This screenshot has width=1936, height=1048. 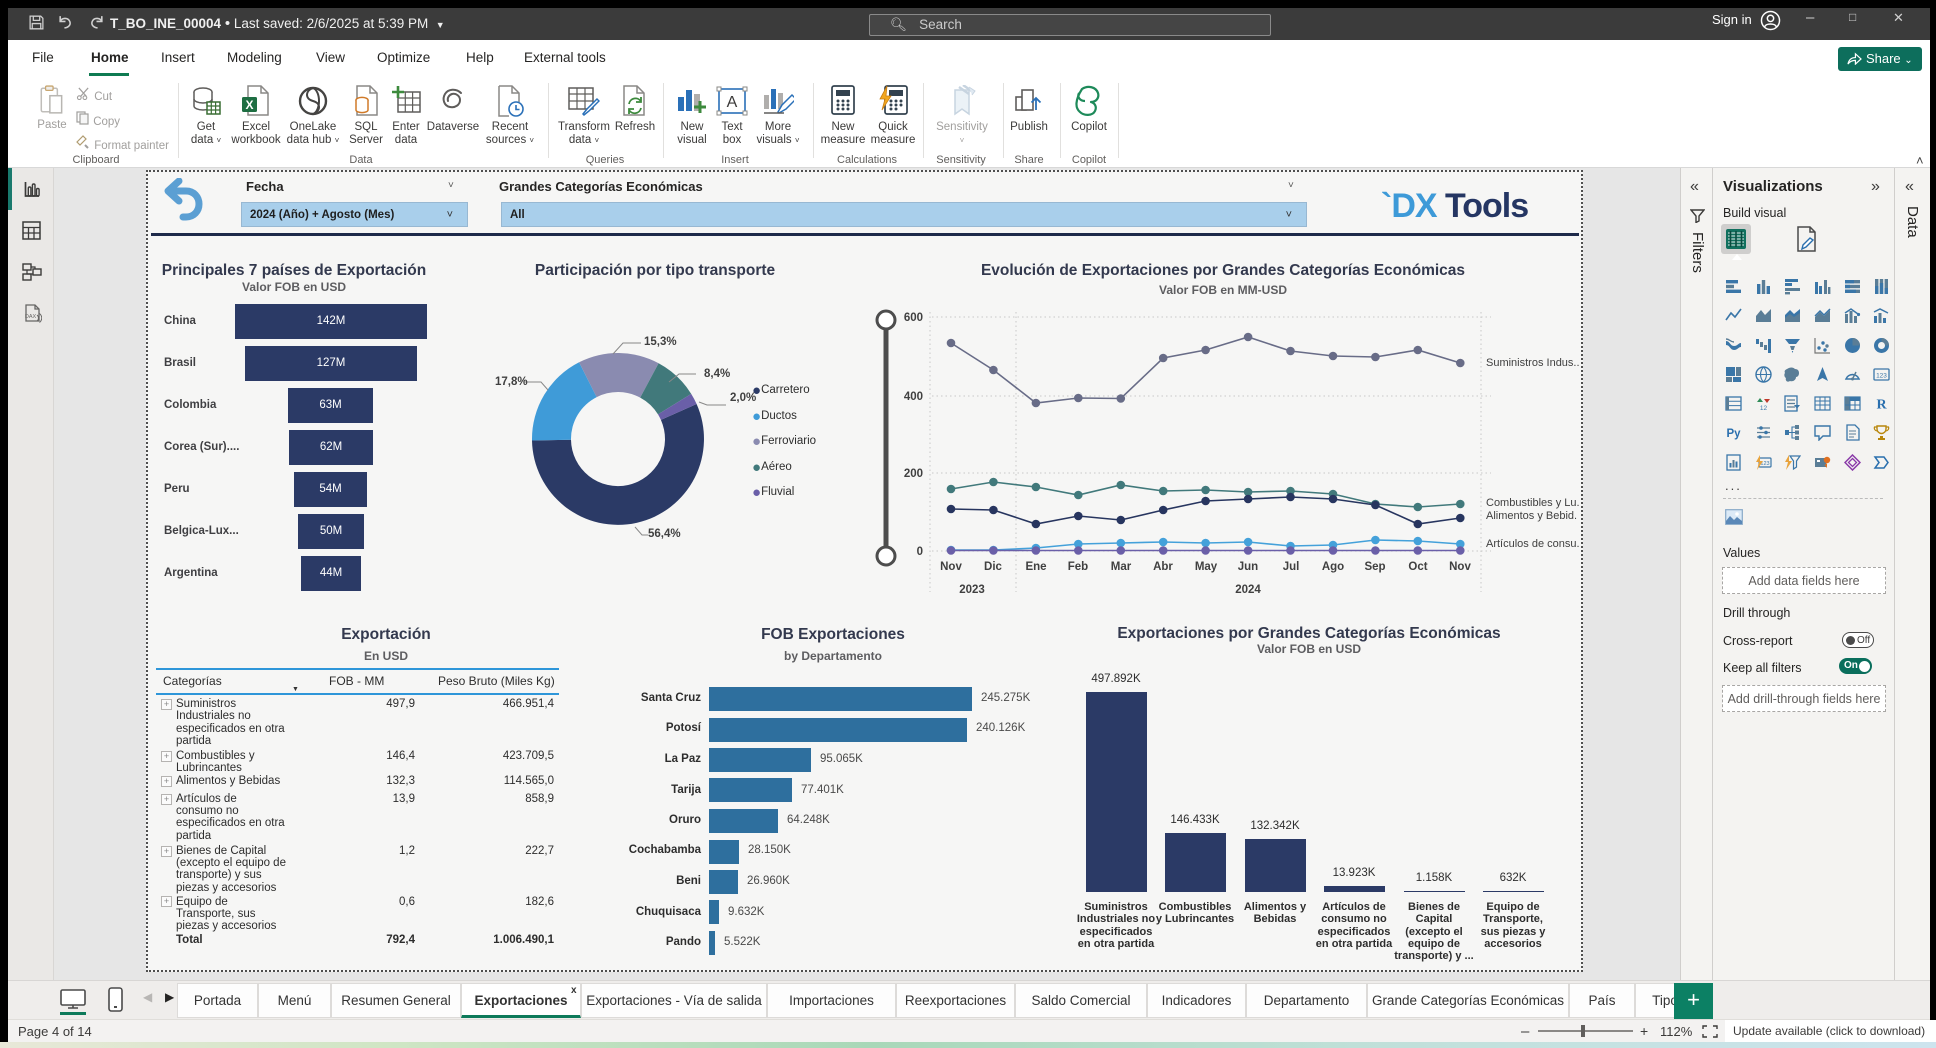 What do you see at coordinates (1881, 405) in the screenshot?
I see `svg-text: R` at bounding box center [1881, 405].